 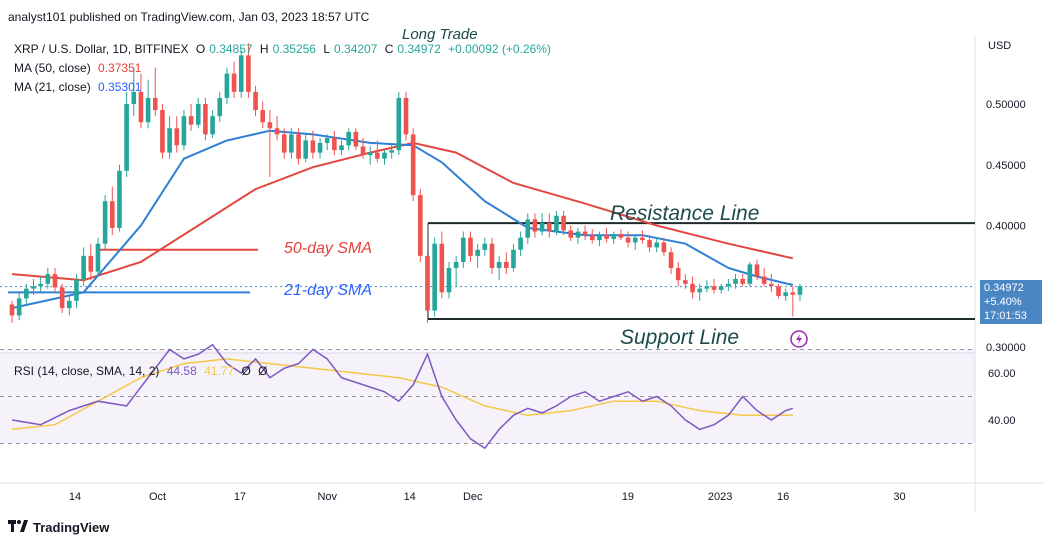 I want to click on price-tick-label: 0.40000, so click(x=1006, y=227).